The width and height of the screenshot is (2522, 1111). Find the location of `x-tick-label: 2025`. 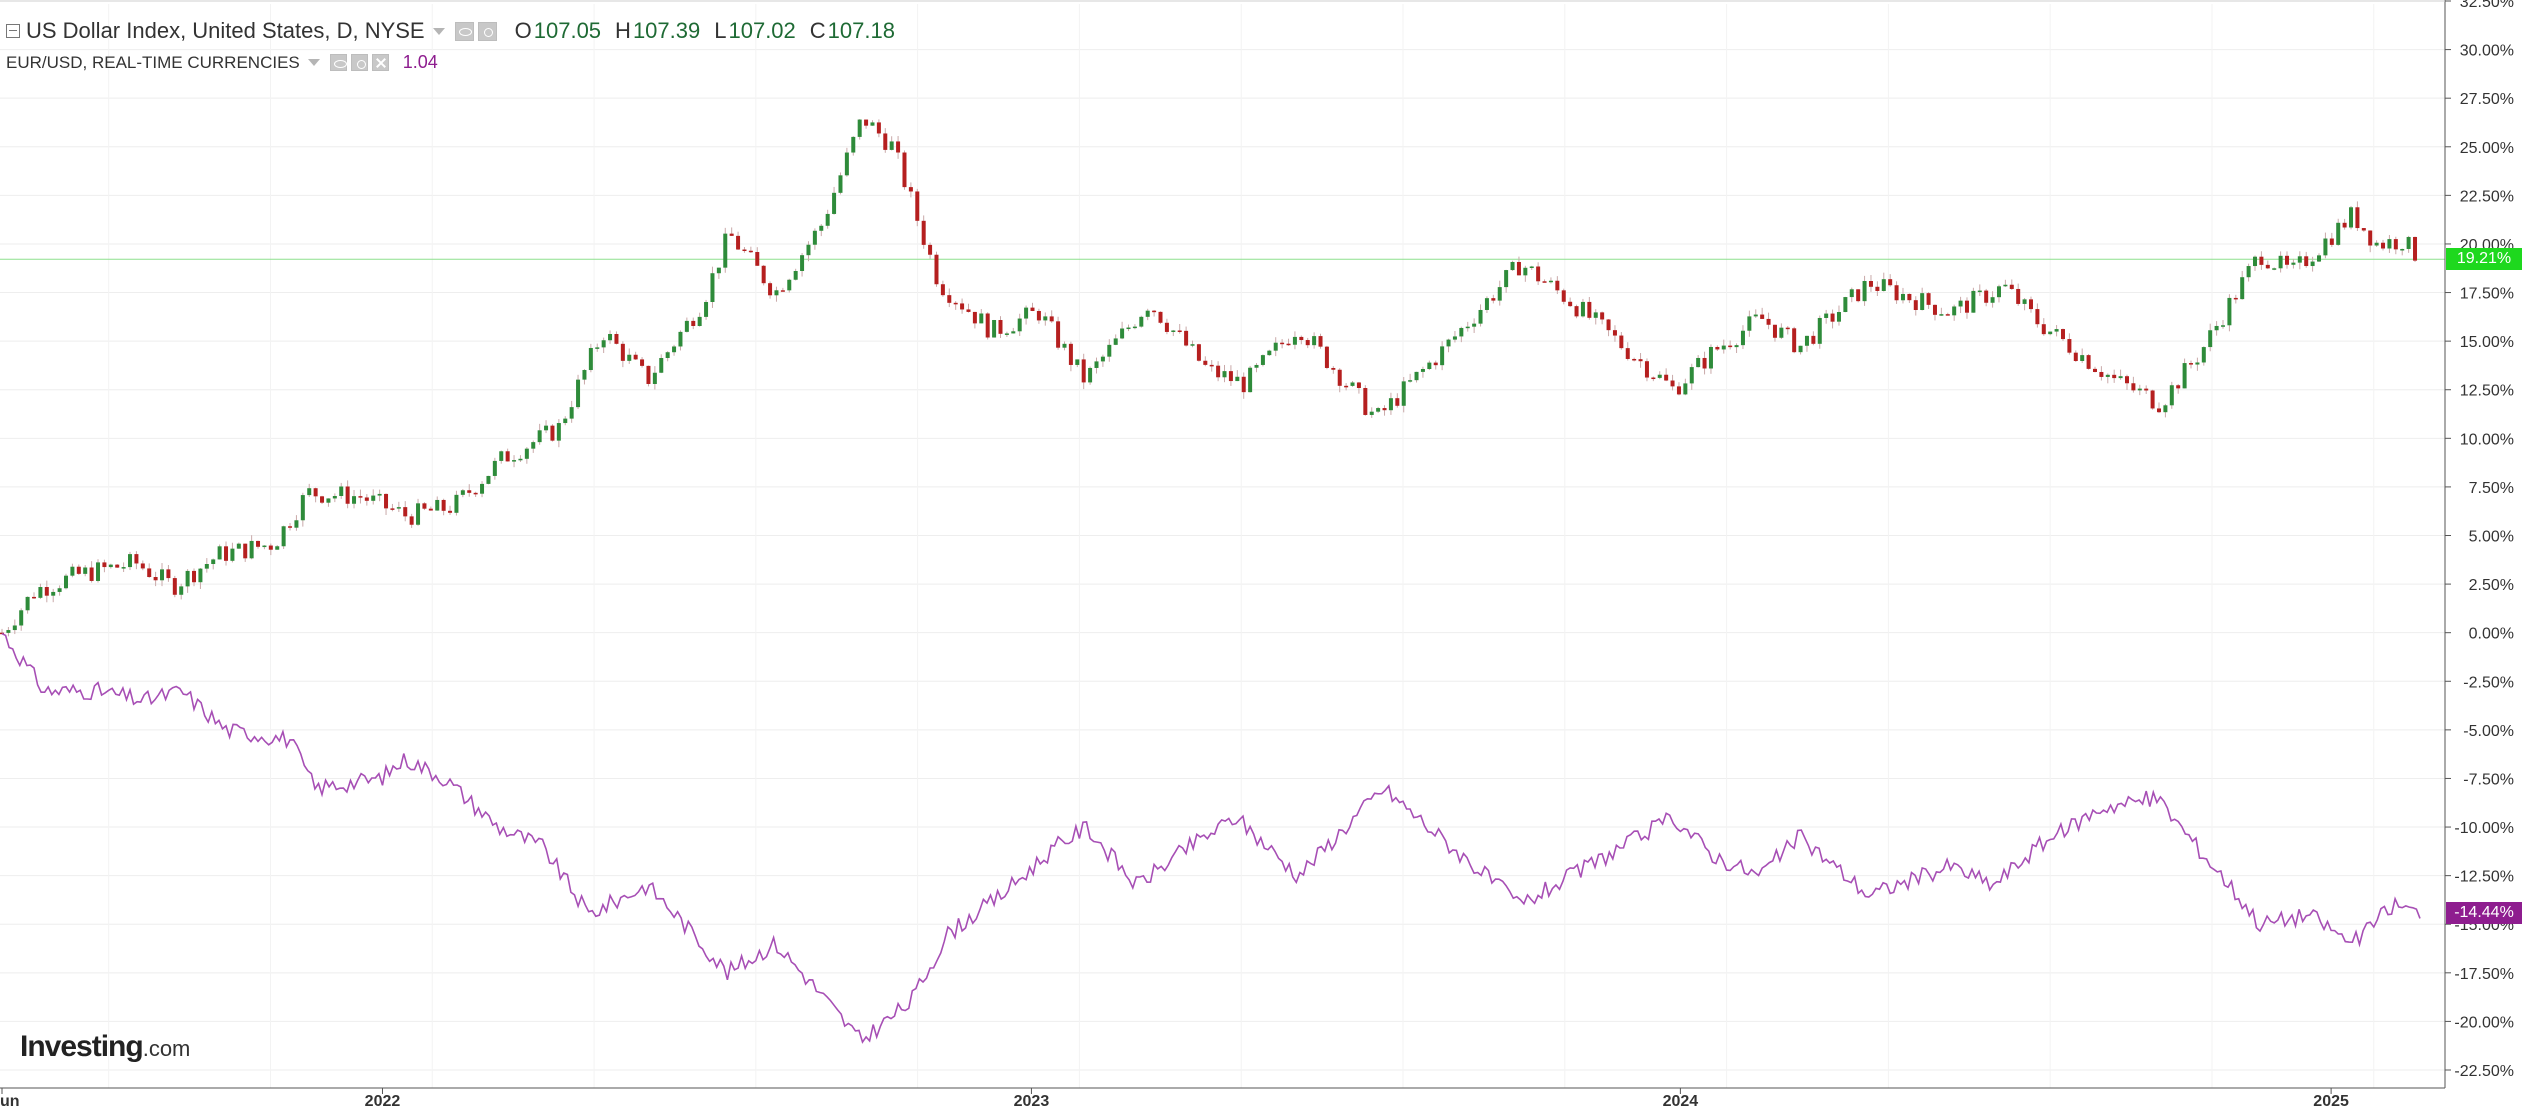

x-tick-label: 2025 is located at coordinates (2331, 1101).